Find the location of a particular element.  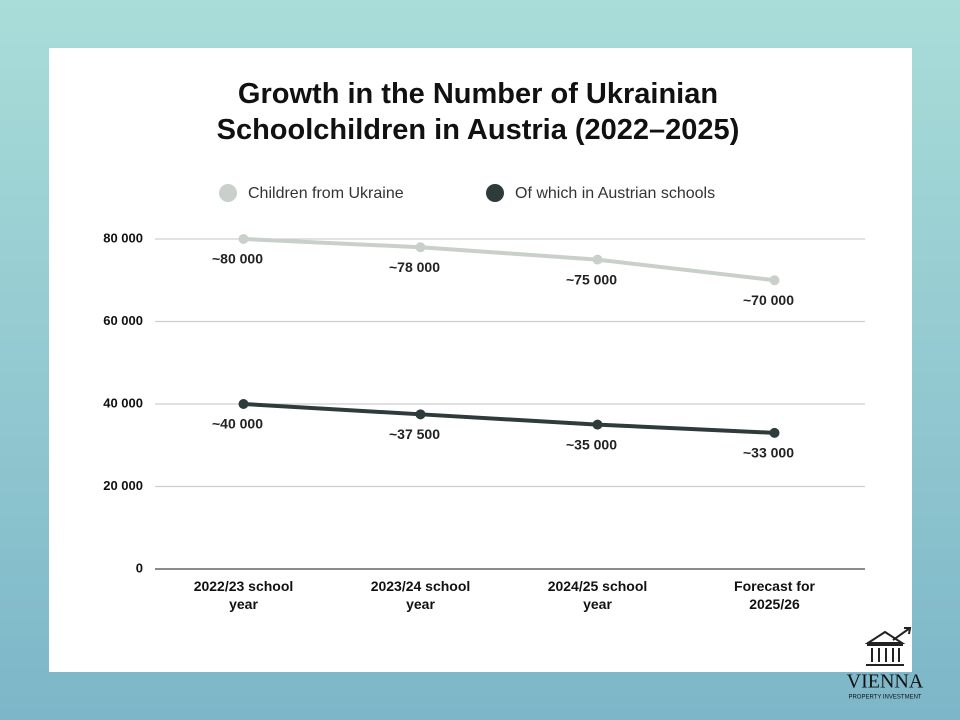

data-label: ~75 000 is located at coordinates (591, 279).